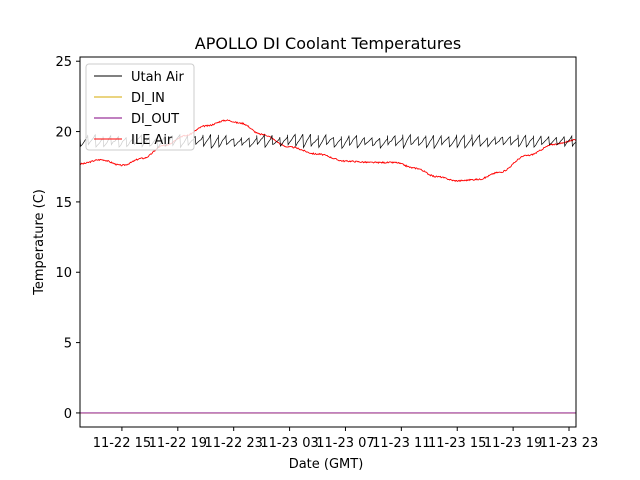 Image resolution: width=640 pixels, height=480 pixels. I want to click on legend-label: Utah Air, so click(157, 77).